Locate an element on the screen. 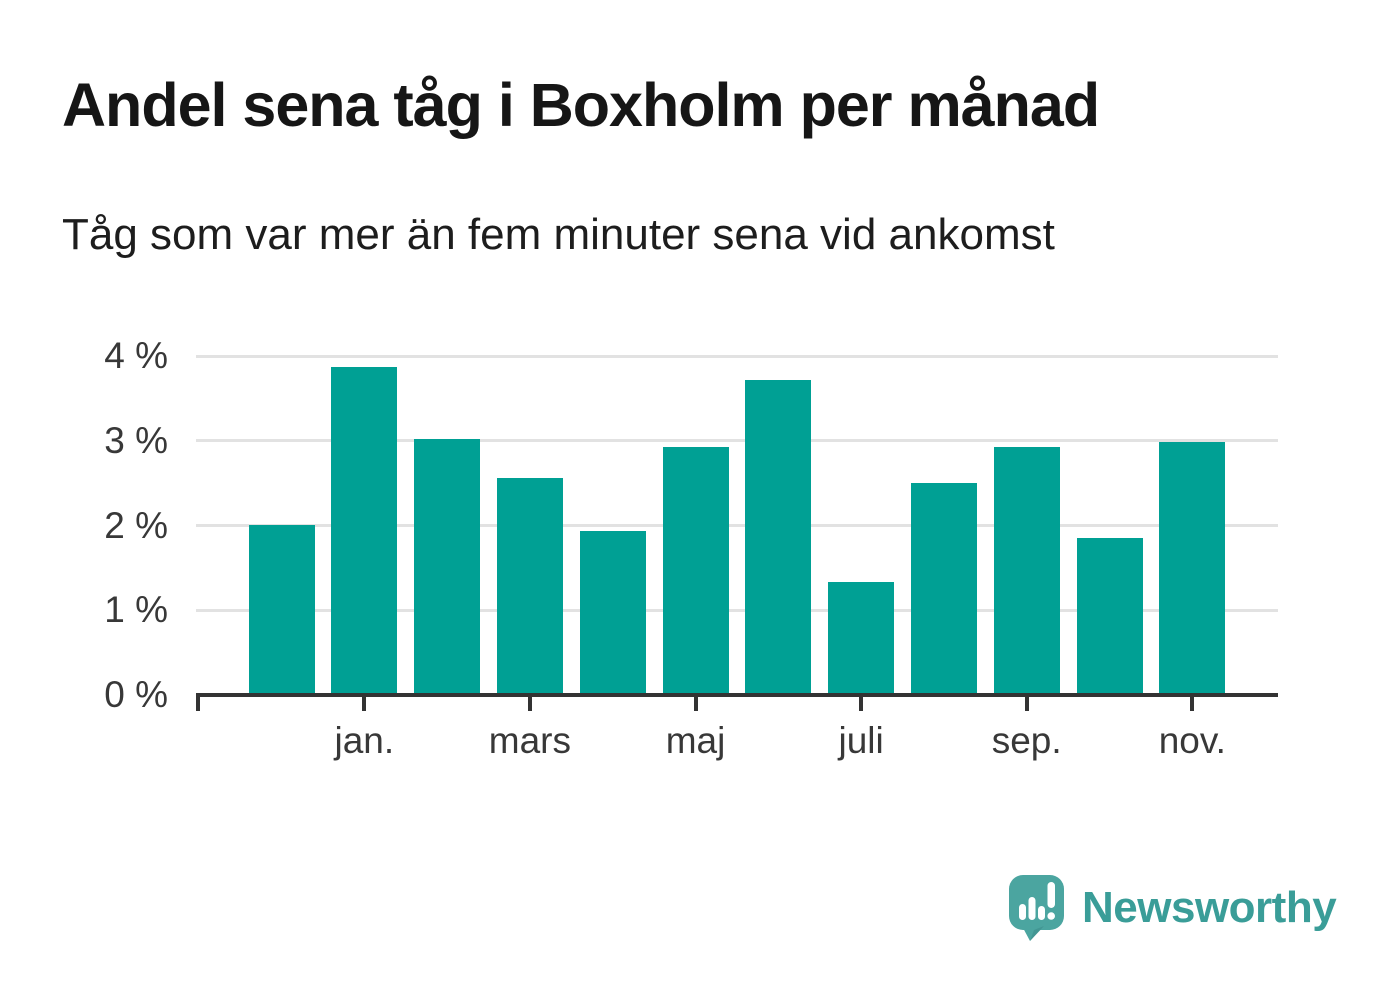 This screenshot has width=1382, height=999. x-tick-label: sep. is located at coordinates (1026, 740).